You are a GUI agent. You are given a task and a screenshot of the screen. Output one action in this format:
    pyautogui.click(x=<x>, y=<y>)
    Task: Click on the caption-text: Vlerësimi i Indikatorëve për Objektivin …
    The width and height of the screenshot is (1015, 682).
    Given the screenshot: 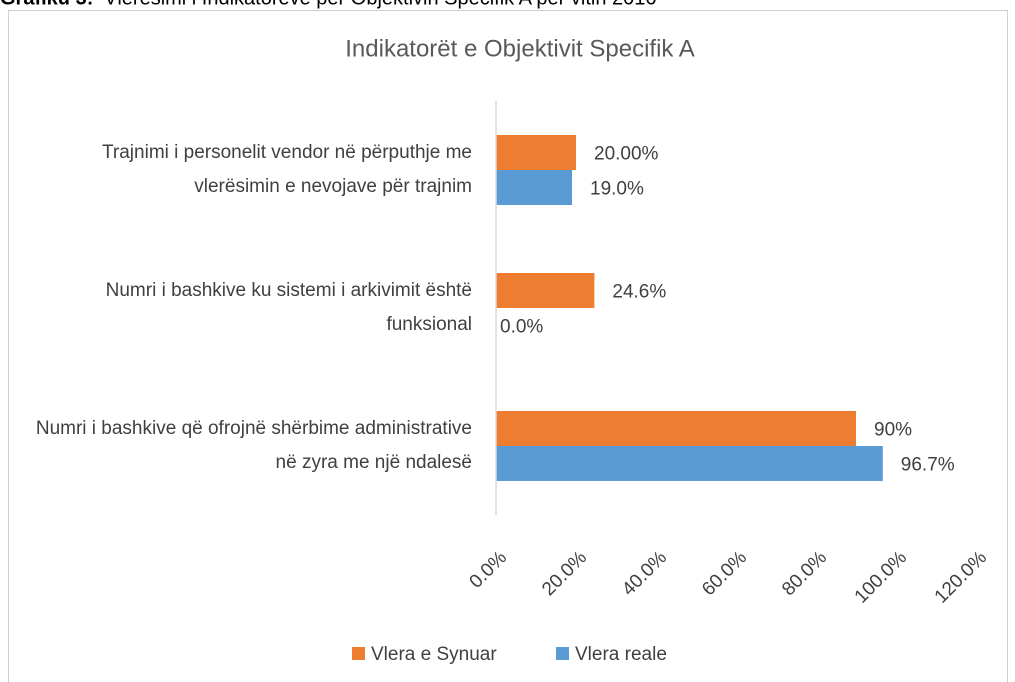 What is the action you would take?
    pyautogui.click(x=380, y=4)
    